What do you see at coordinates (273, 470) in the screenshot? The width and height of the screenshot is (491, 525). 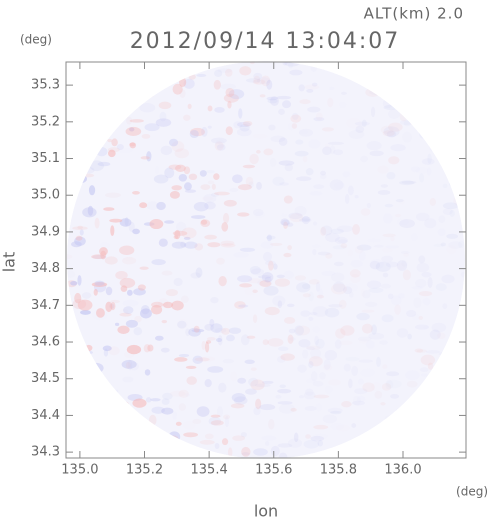 I see `x-tick-label: 135.6` at bounding box center [273, 470].